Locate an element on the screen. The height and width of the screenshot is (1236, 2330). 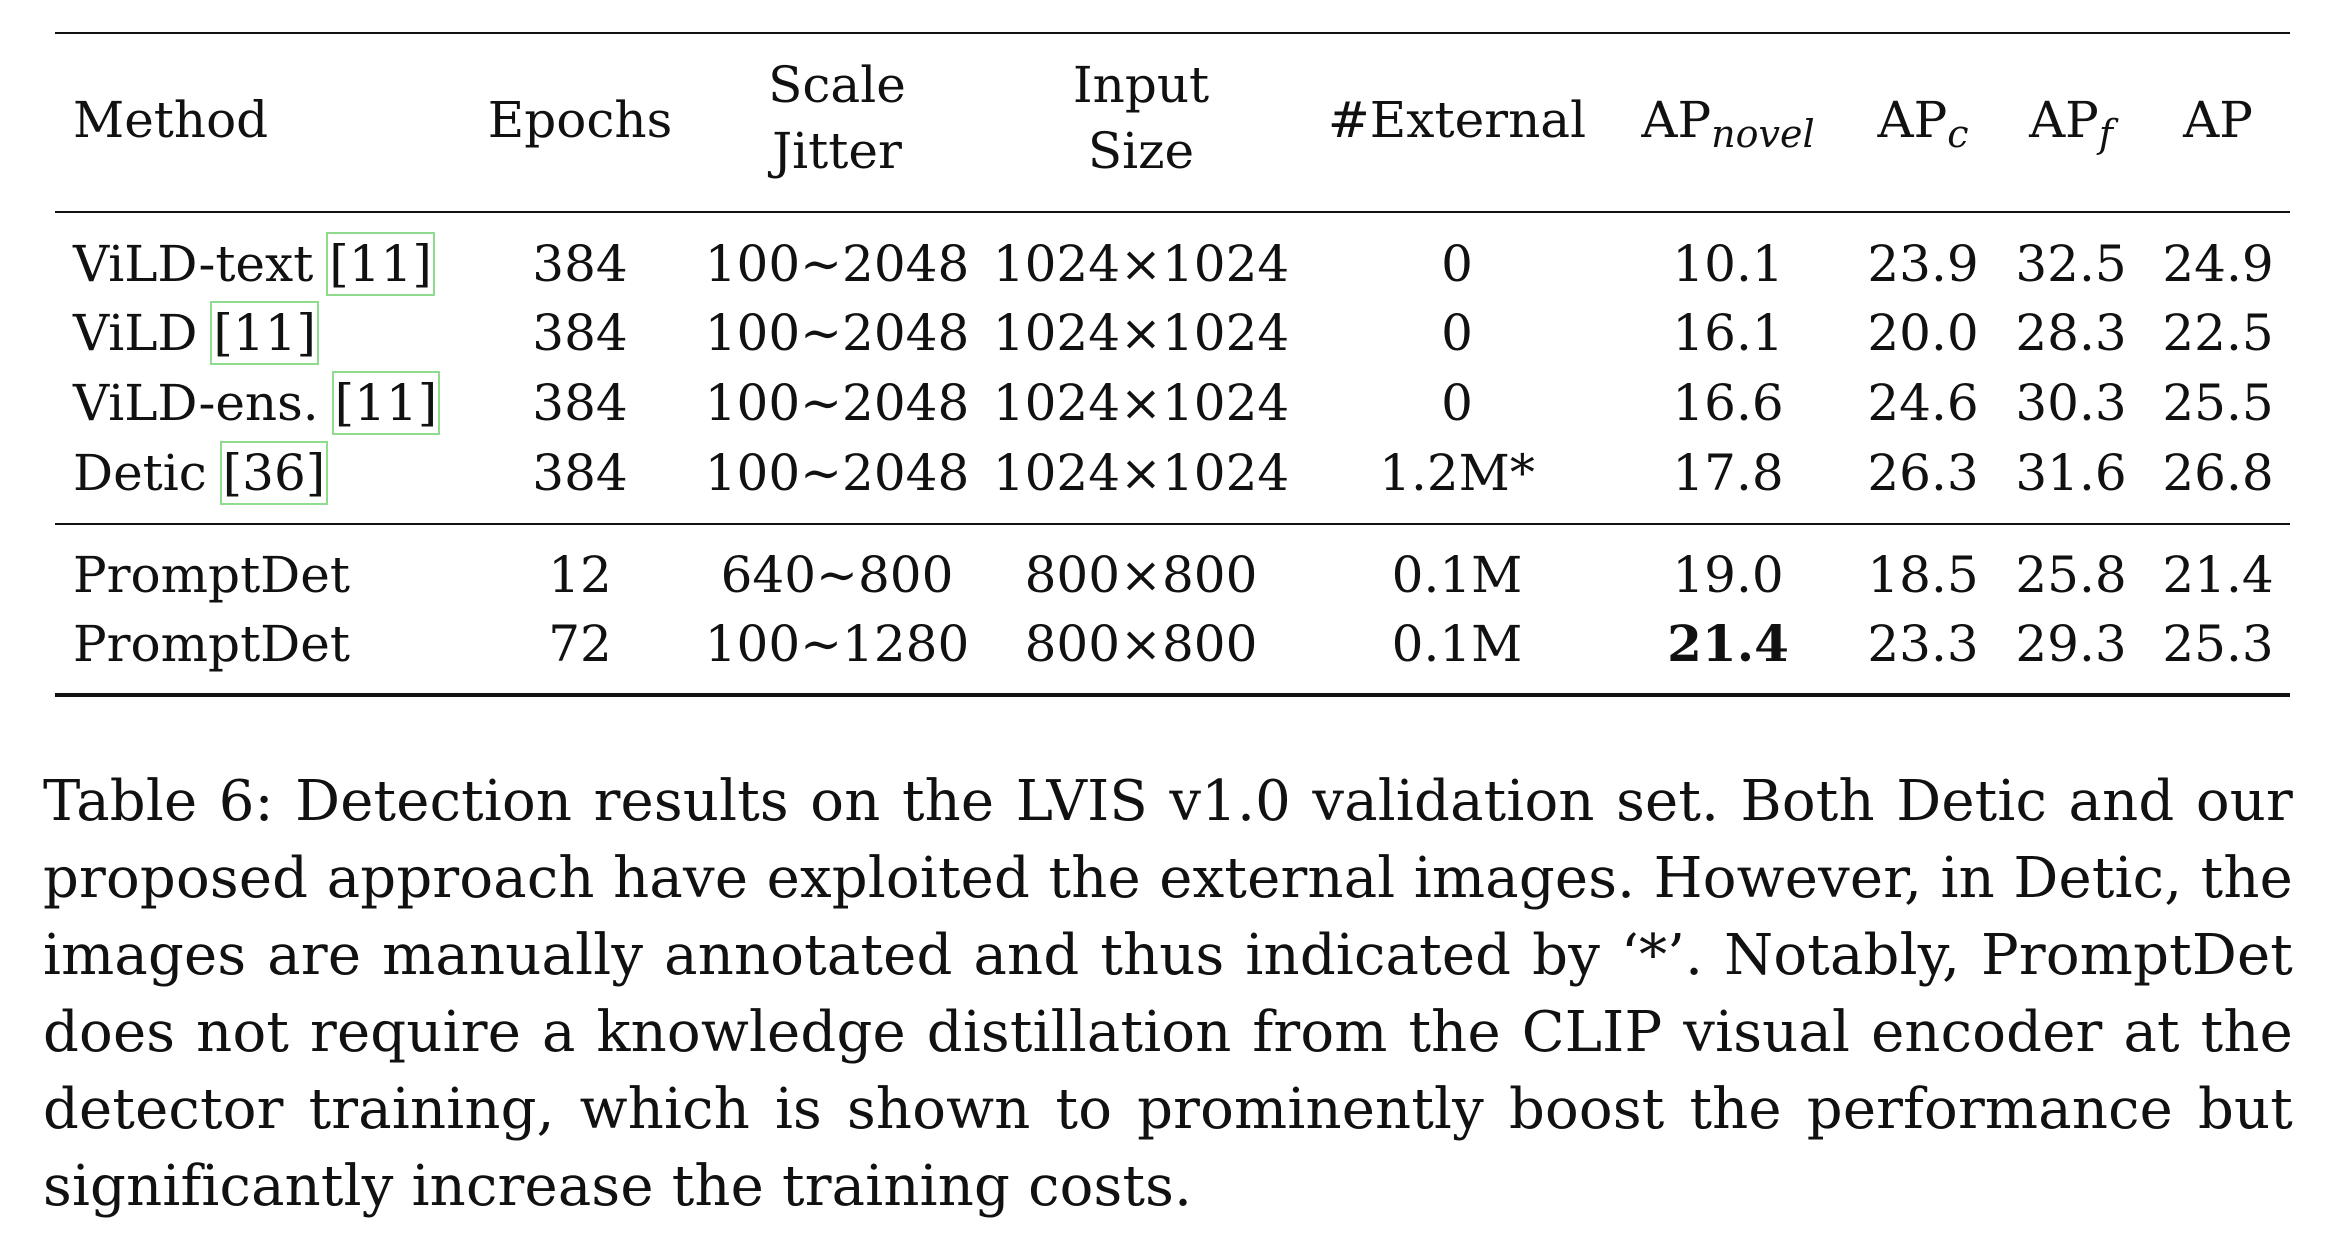
row-vild-scale-jitter: 100∼2048 is located at coordinates (837, 333).